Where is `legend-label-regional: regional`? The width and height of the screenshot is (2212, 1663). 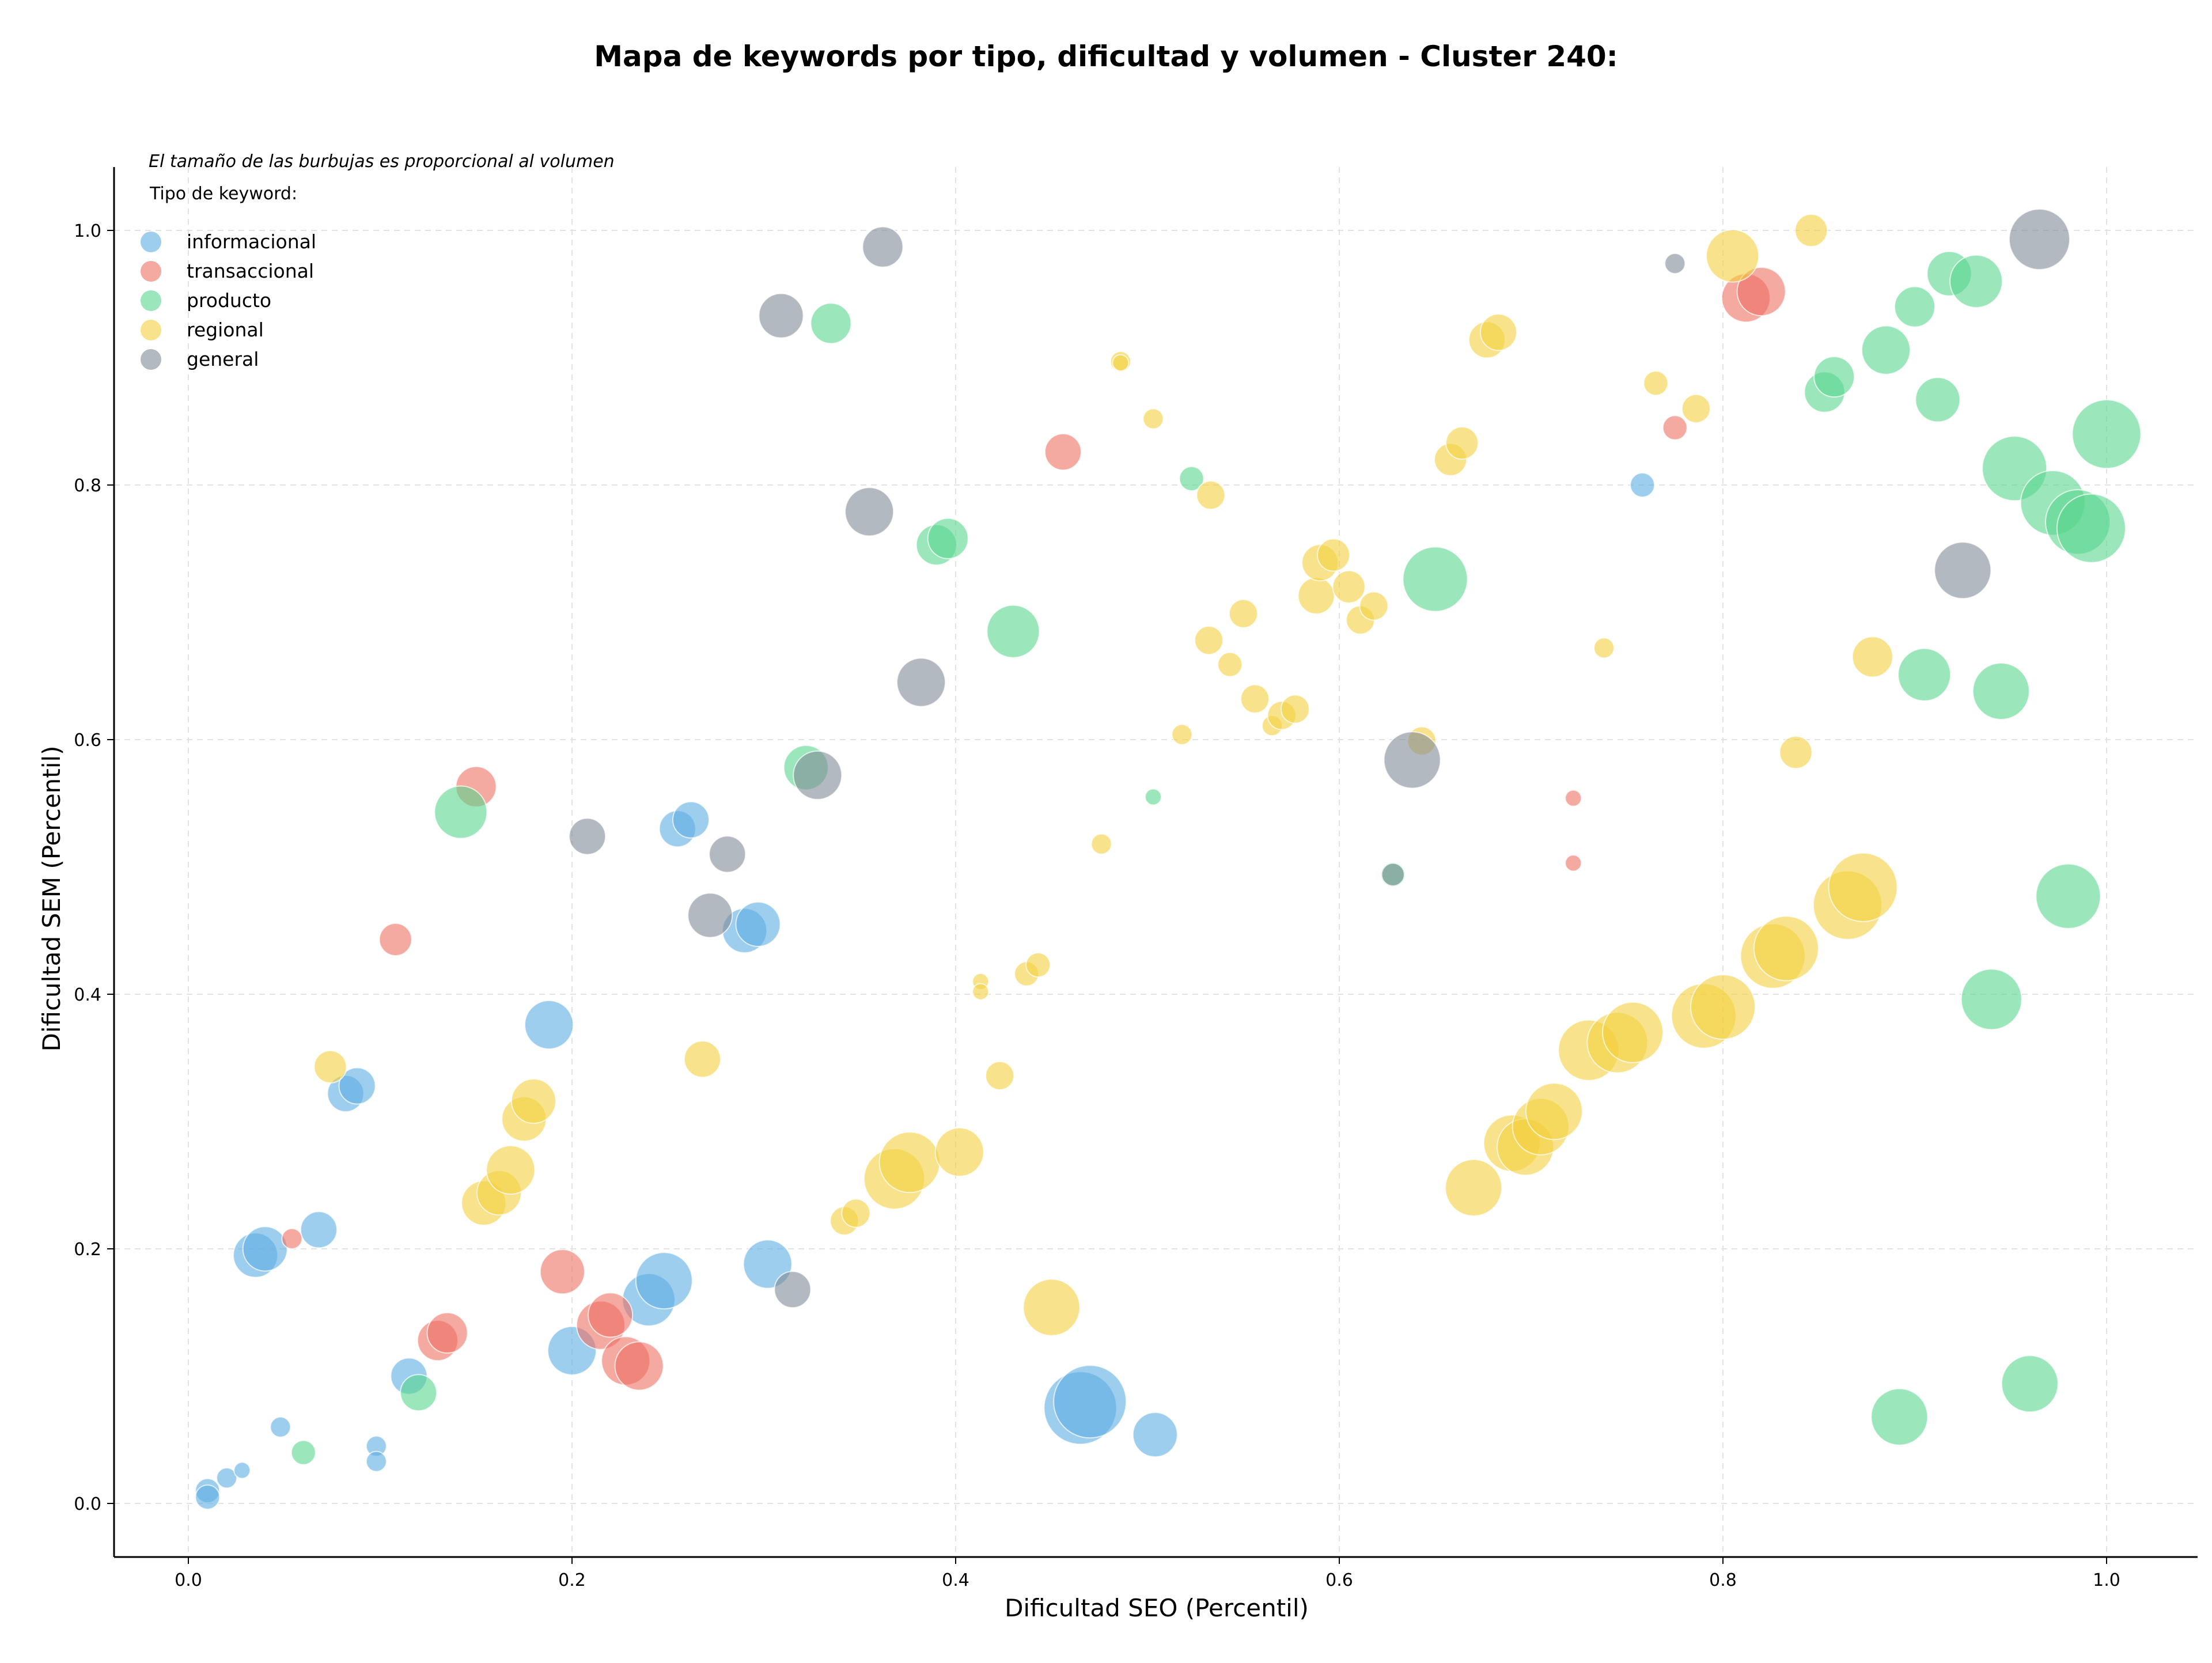 legend-label-regional: regional is located at coordinates (225, 330).